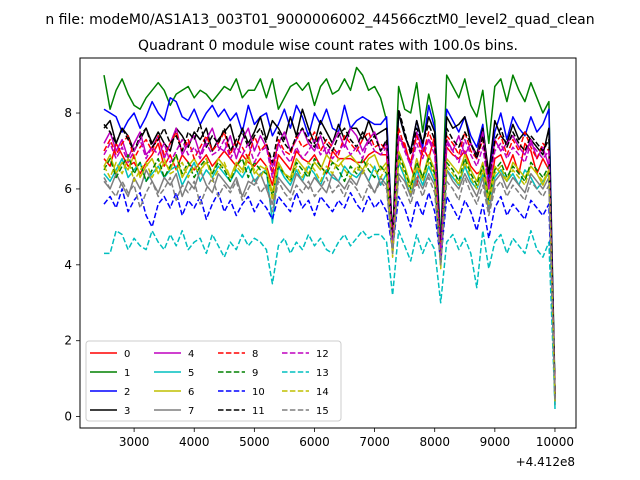  Describe the element at coordinates (322, 392) in the screenshot. I see `legend-label-14: 14` at that location.